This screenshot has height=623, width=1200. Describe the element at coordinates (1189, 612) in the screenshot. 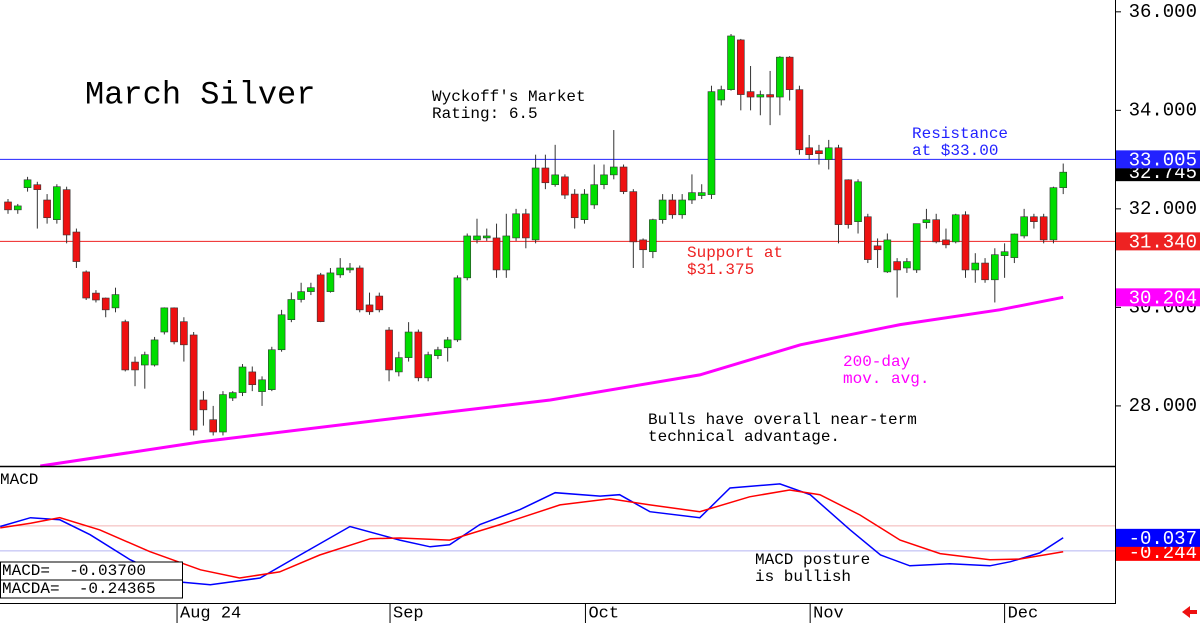

I see `scroll-arrow` at that location.